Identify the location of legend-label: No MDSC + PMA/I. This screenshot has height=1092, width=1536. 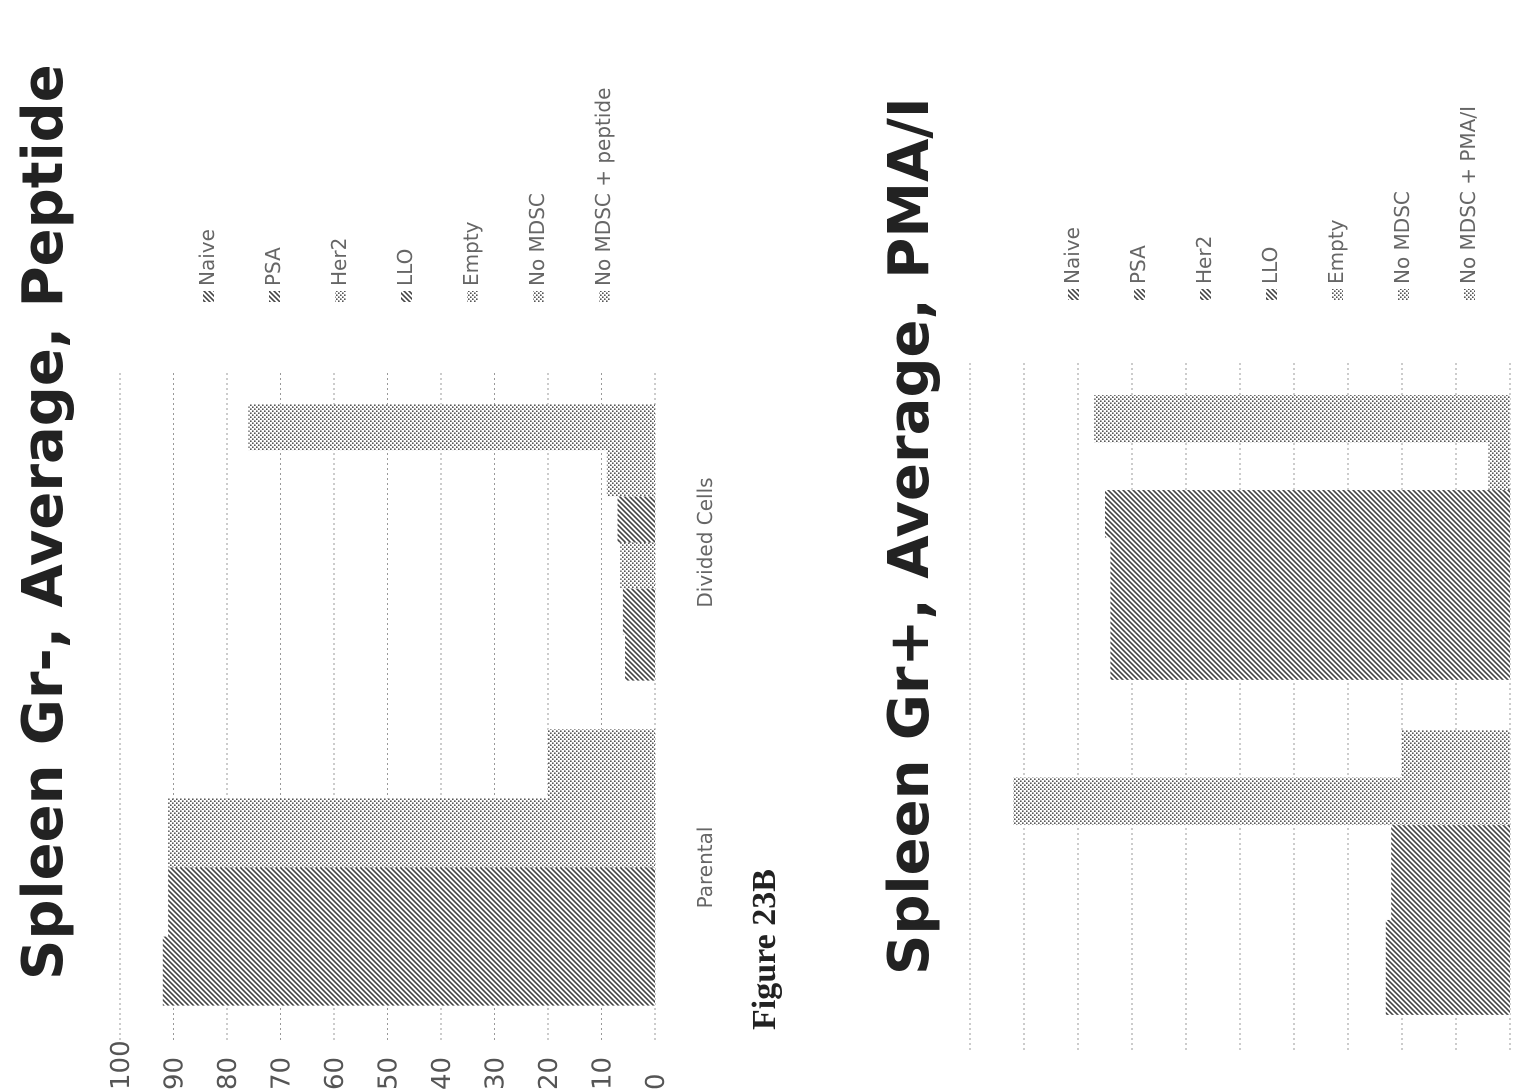
(1468, 195).